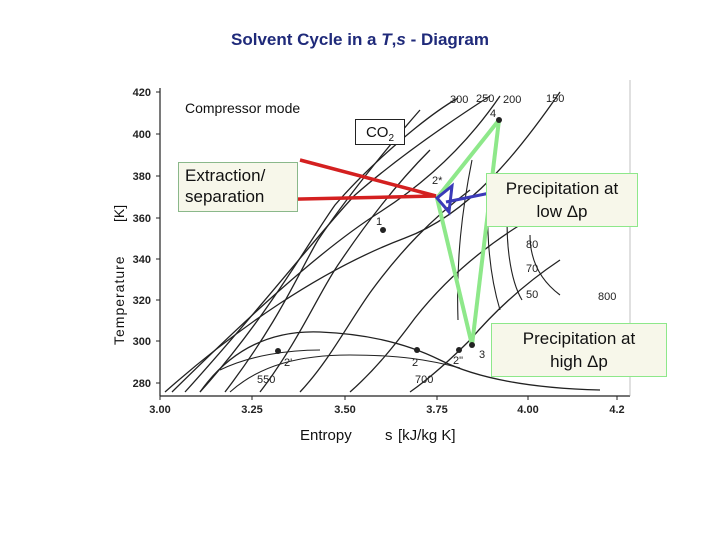  I want to click on point-3-label: 3, so click(482, 355).